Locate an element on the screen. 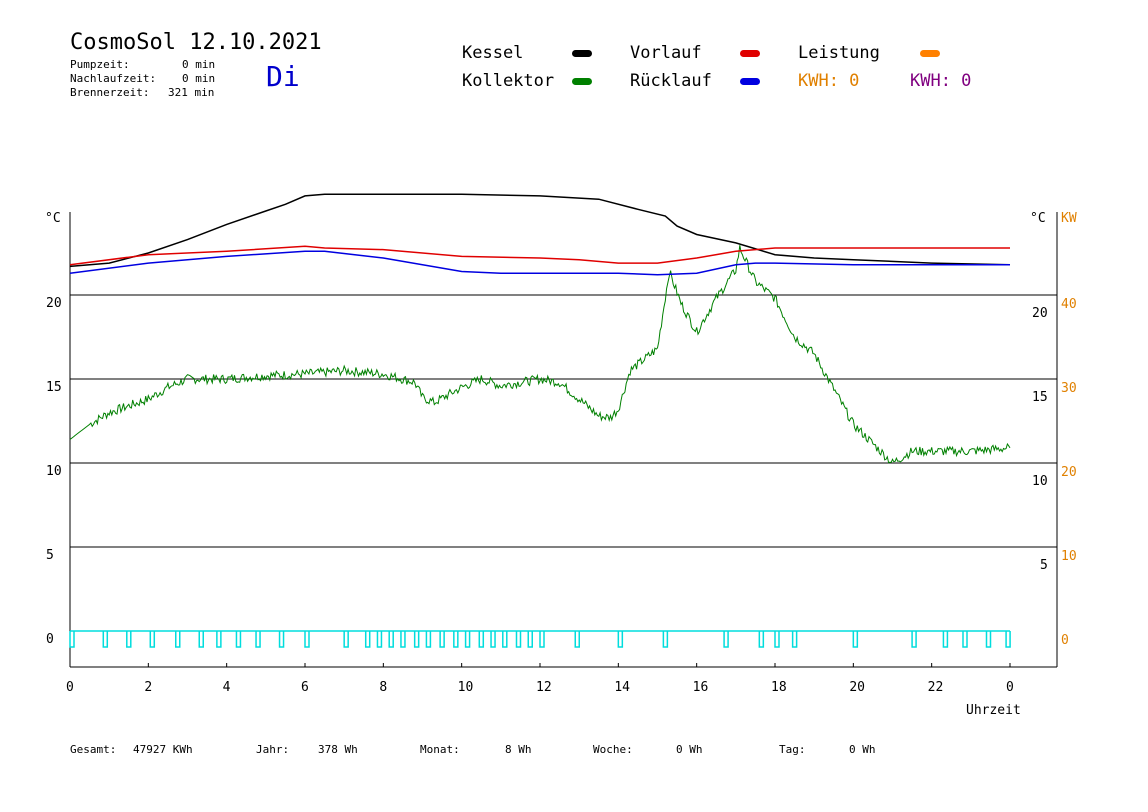 The image size is (1148, 812). x-tick-label: 4 is located at coordinates (227, 687).